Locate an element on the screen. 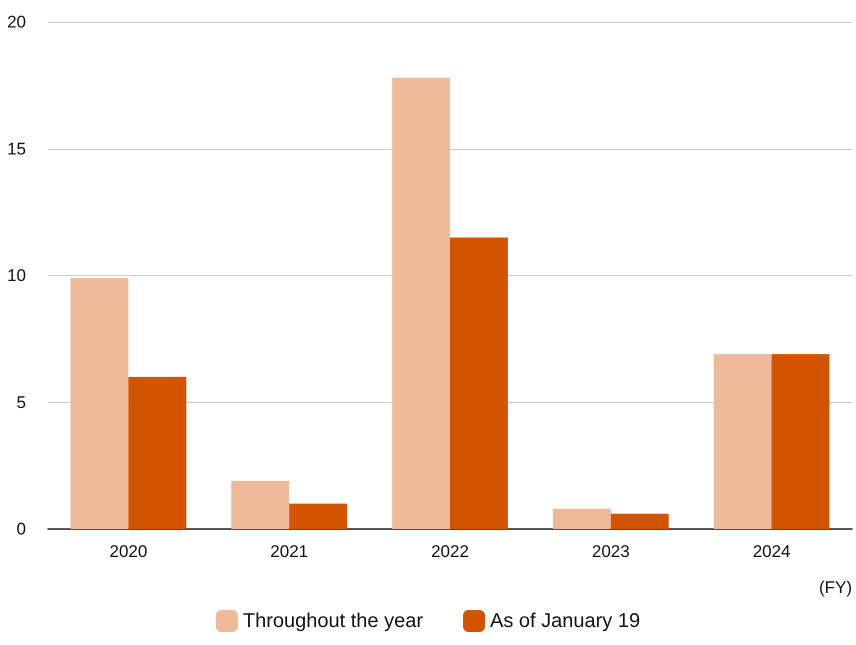 The height and width of the screenshot is (645, 856). x-tick-label: 2022 is located at coordinates (450, 551).